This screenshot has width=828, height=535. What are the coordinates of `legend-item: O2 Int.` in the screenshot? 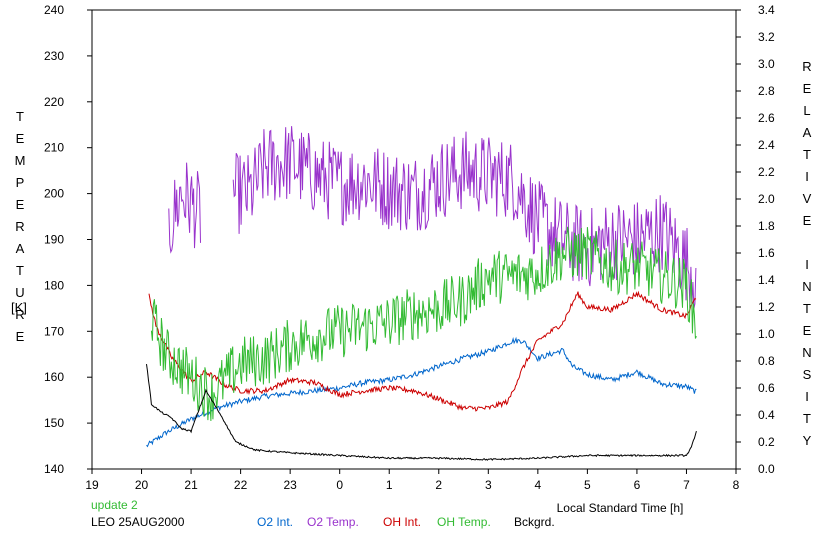 It's located at (275, 522).